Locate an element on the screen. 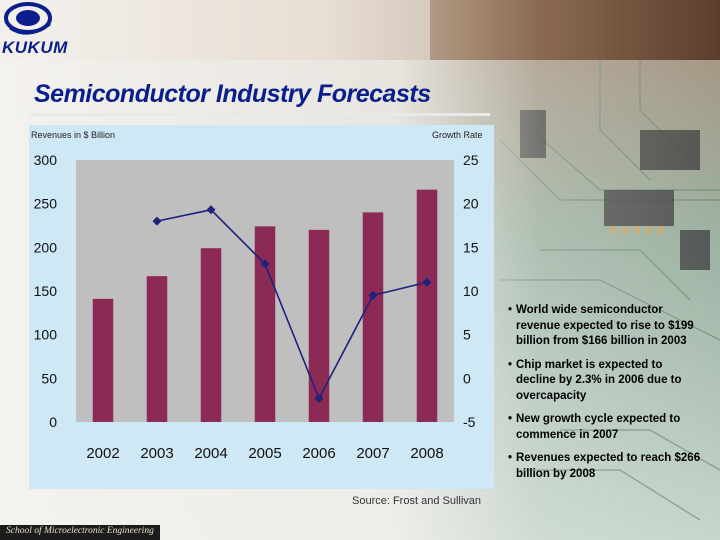  category-label: 2003 is located at coordinates (156, 453).